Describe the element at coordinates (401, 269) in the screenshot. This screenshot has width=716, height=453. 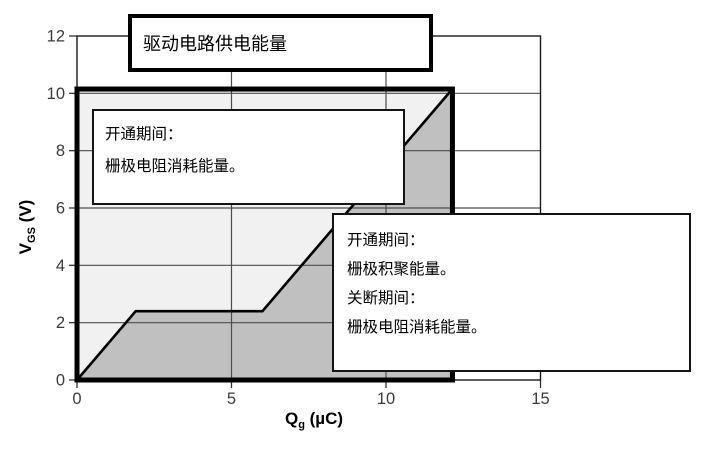
I see `callout-line: 栅极积聚能量。` at that location.